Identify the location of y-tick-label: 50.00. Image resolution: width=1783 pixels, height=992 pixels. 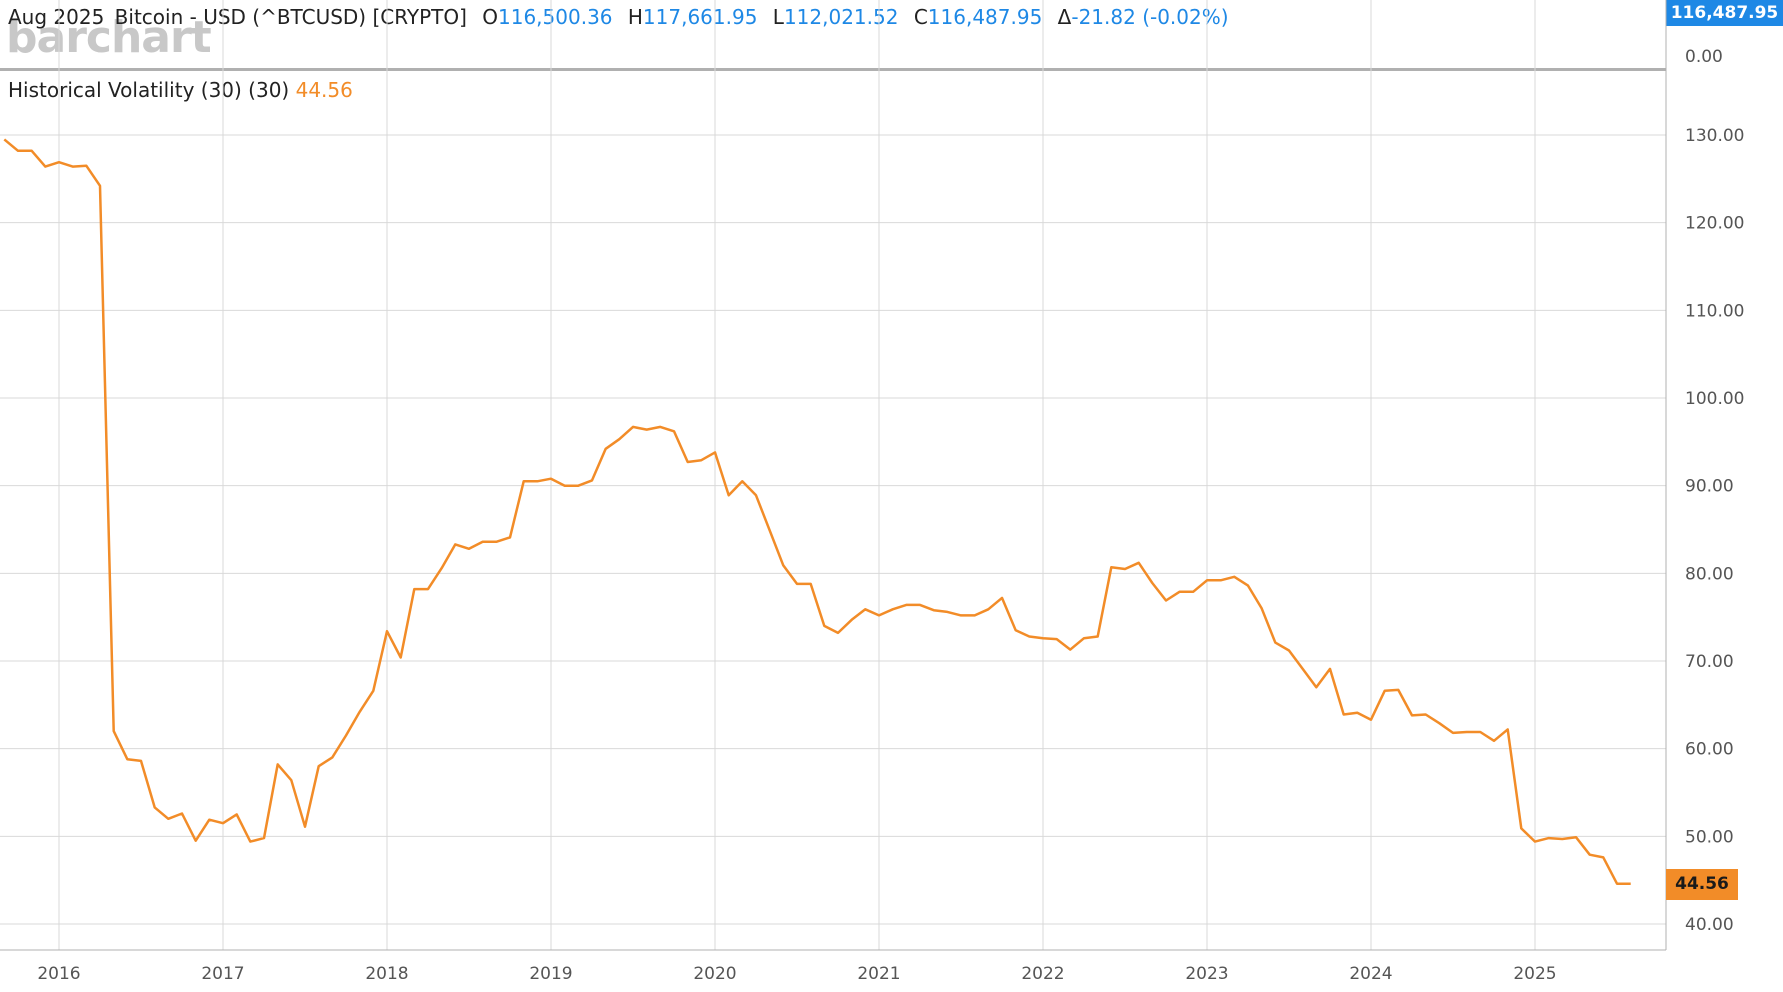
(1709, 837).